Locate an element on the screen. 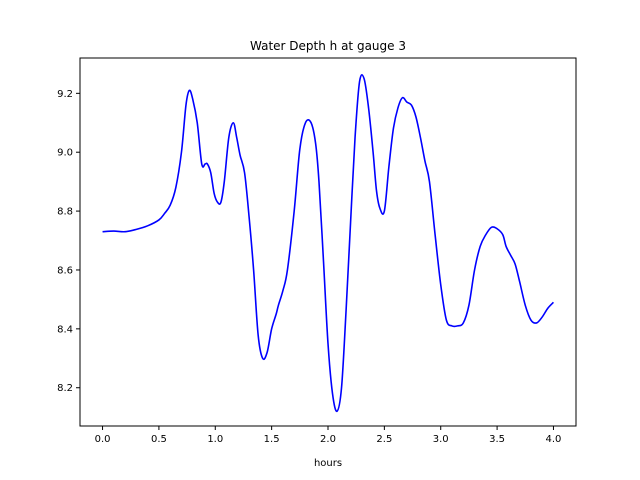 This screenshot has height=480, width=640. y-tick-label: 8.6 is located at coordinates (65, 270).